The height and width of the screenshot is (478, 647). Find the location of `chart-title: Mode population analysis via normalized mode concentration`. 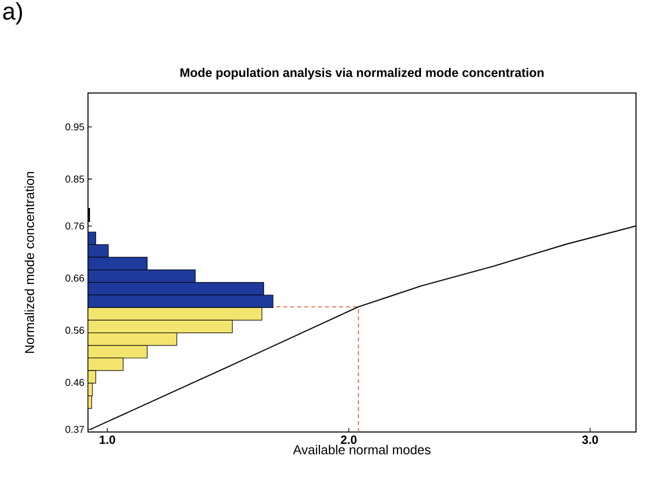

chart-title: Mode population analysis via normalized mode concentration is located at coordinates (362, 74).